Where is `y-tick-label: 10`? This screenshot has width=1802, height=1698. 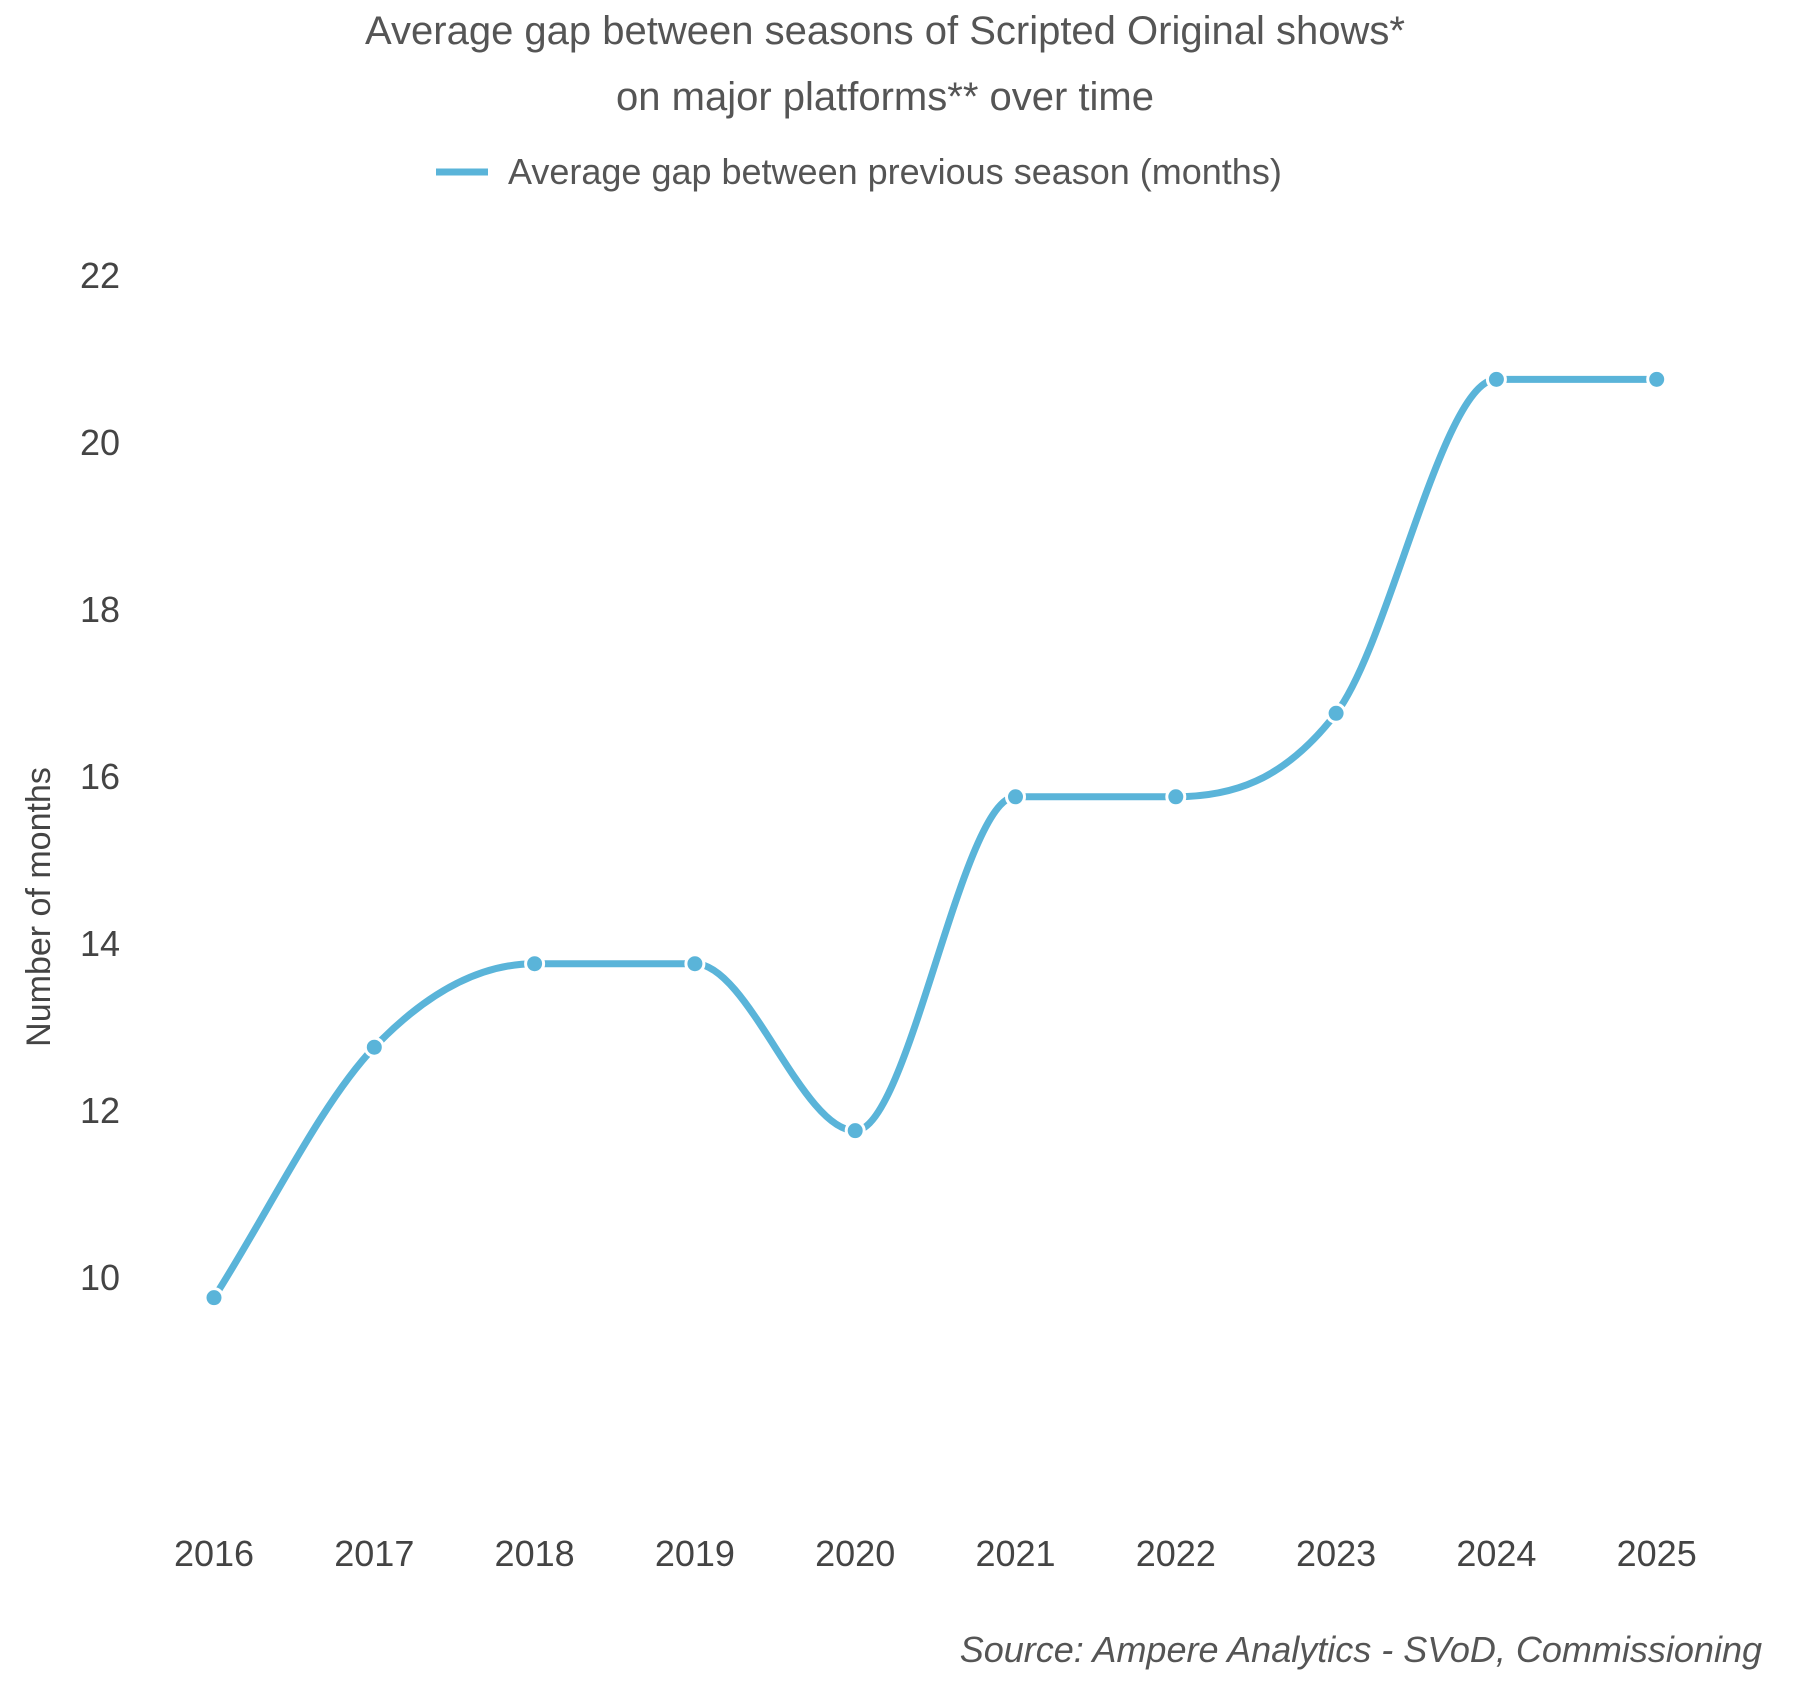
y-tick-label: 10 is located at coordinates (100, 1277).